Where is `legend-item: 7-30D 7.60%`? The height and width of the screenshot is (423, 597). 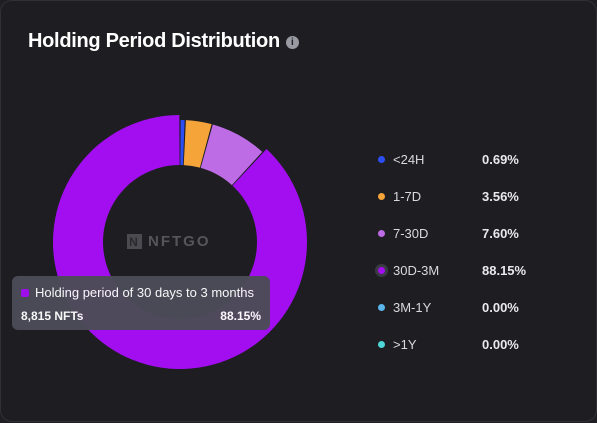
legend-item: 7-30D 7.60% is located at coordinates (458, 233).